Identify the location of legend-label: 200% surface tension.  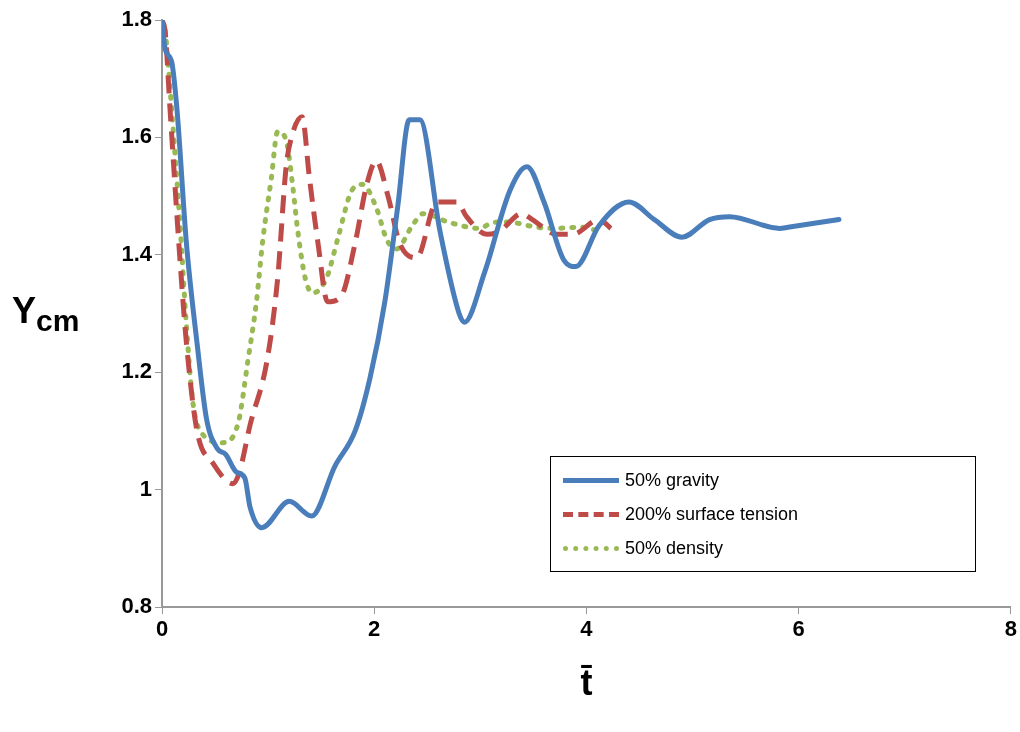
(711, 514).